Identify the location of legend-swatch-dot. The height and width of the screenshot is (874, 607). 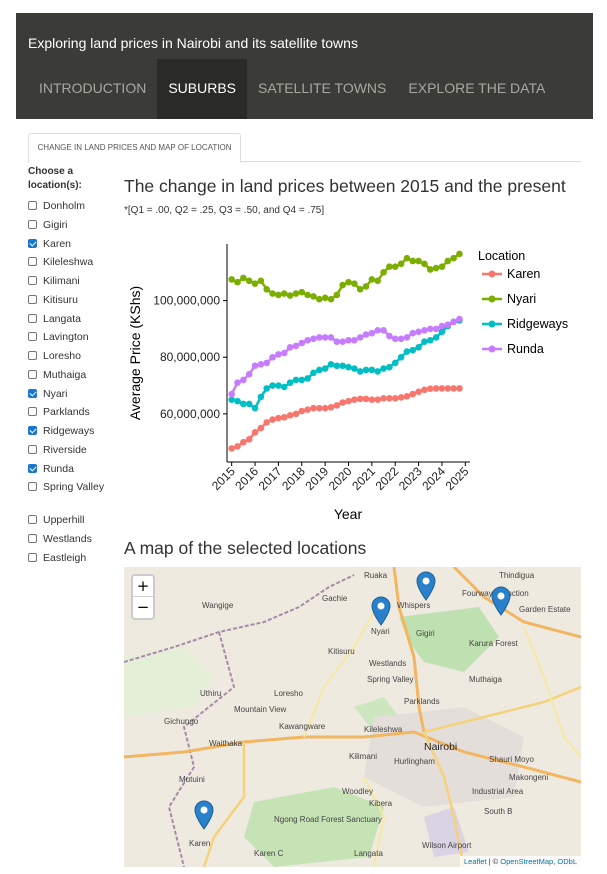
(492, 349).